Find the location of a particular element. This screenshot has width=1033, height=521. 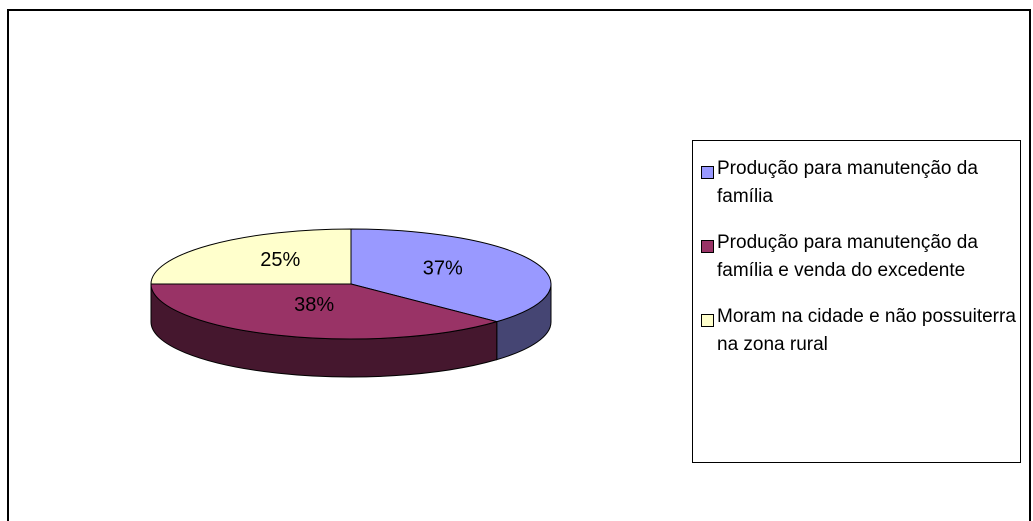

data-label: 38% is located at coordinates (314, 305).